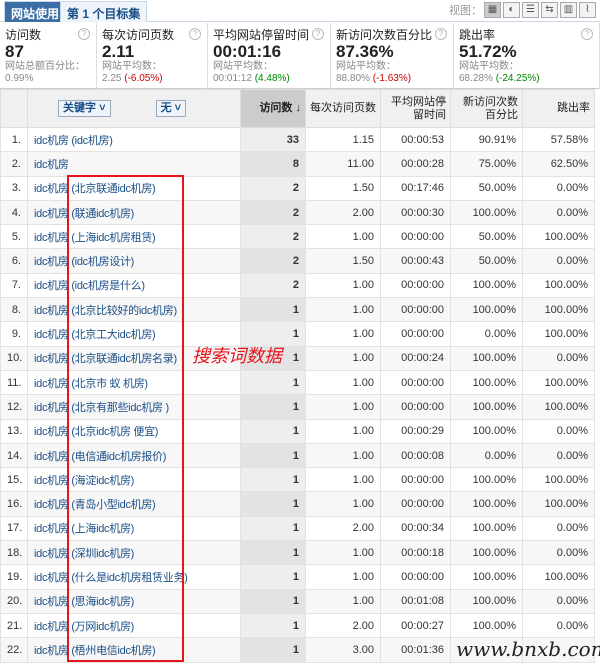 This screenshot has width=600, height=663. I want to click on sparkline-icon: ⌇, so click(587, 10).